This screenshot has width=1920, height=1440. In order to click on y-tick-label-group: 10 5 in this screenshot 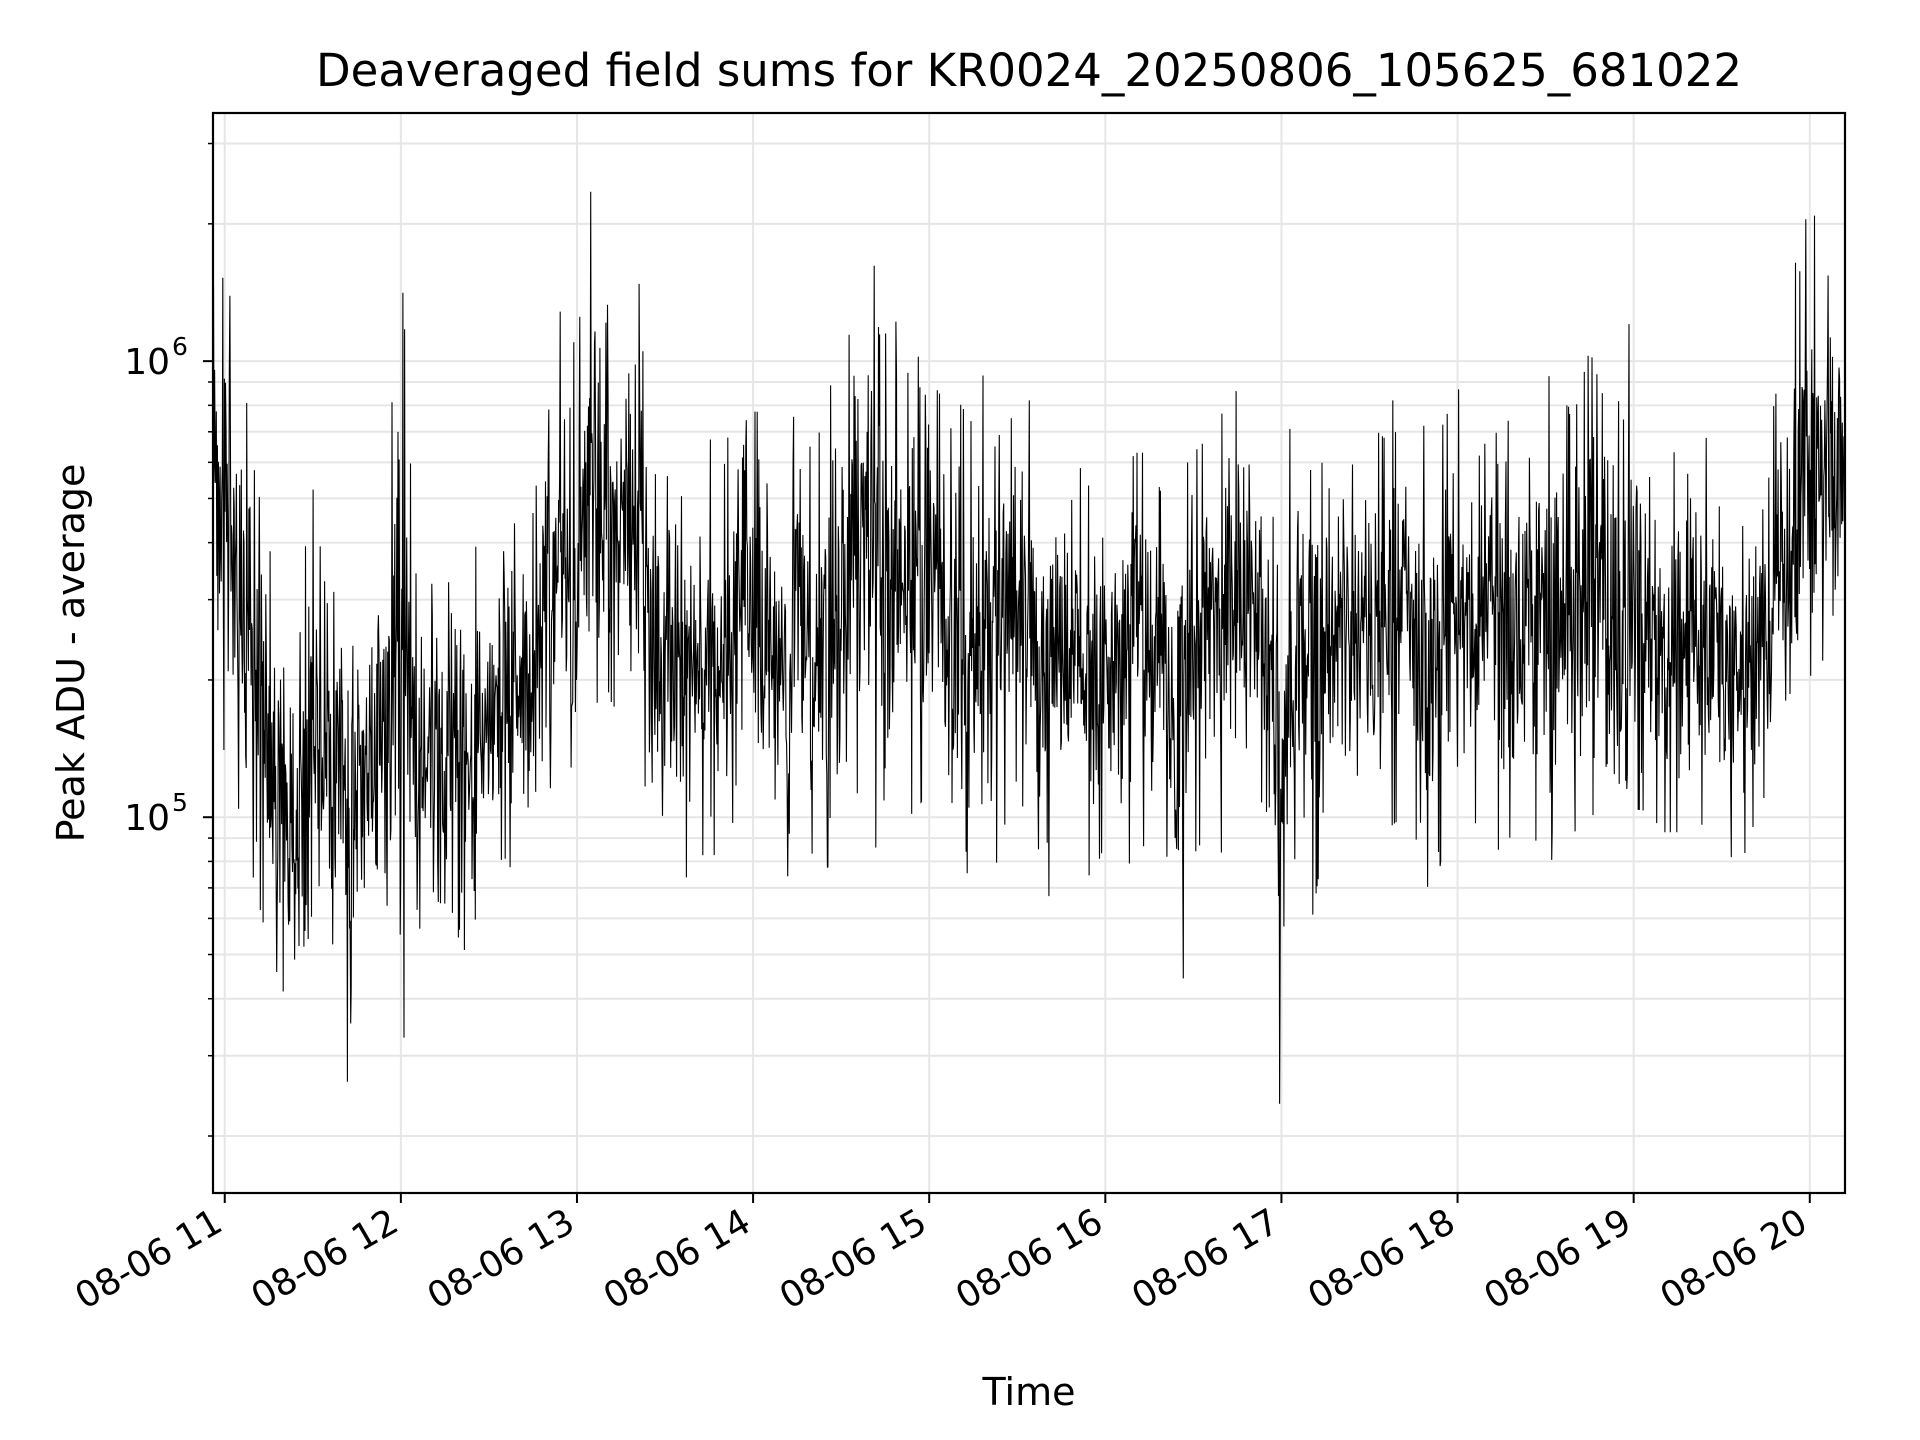, I will do `click(156, 813)`.